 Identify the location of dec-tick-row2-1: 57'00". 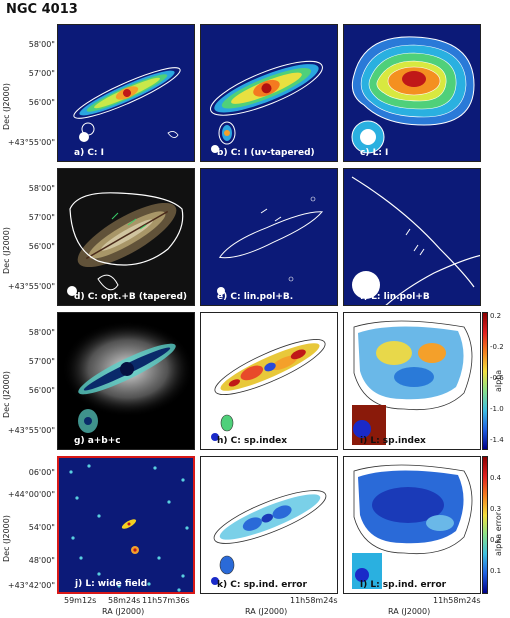
(41, 217).